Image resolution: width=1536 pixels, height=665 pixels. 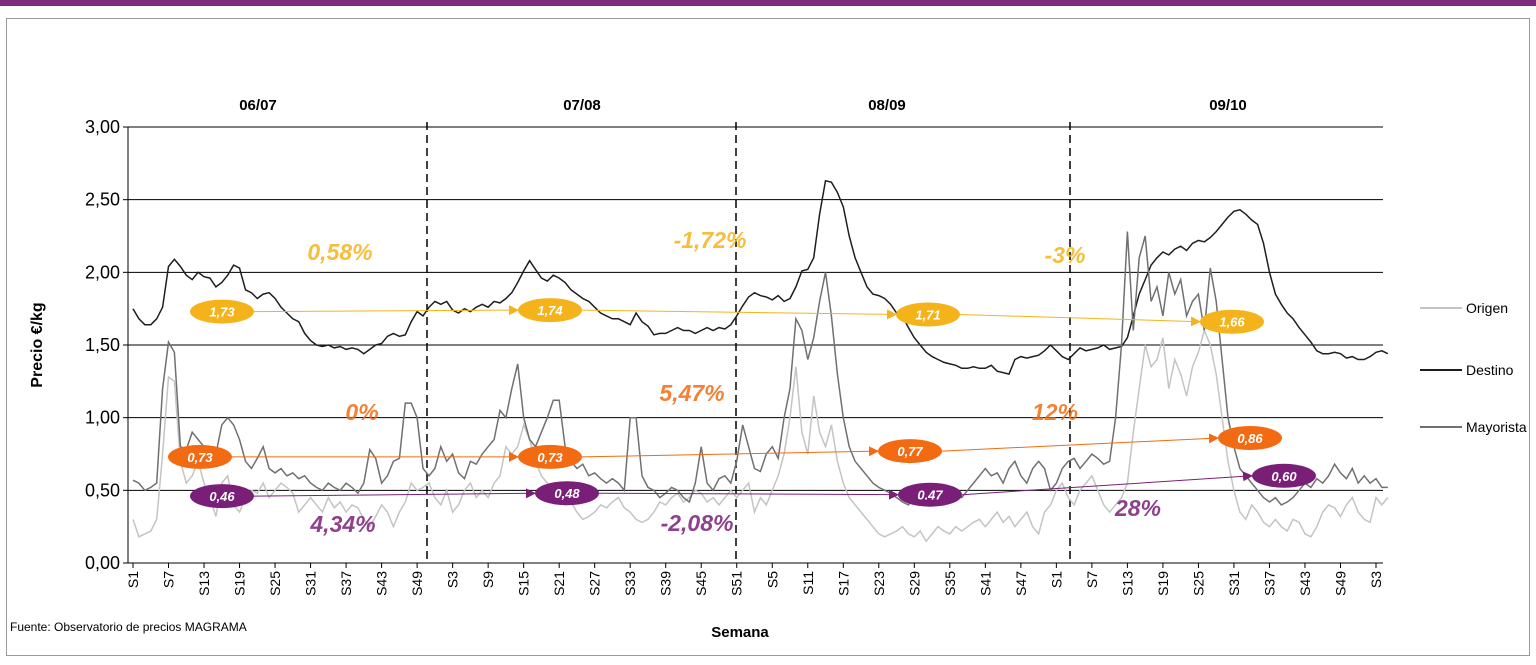 What do you see at coordinates (1021, 583) in the screenshot?
I see `x-tick-label: S47` at bounding box center [1021, 583].